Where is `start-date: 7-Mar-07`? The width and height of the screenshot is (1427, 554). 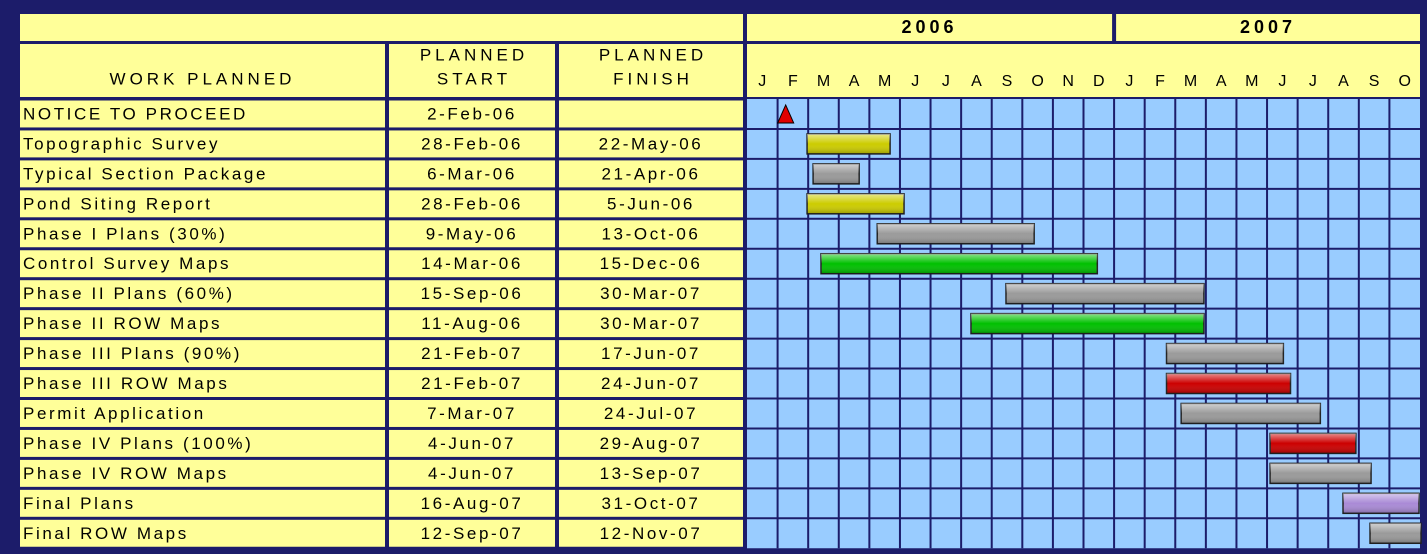
start-date: 7-Mar-07 is located at coordinates (472, 413).